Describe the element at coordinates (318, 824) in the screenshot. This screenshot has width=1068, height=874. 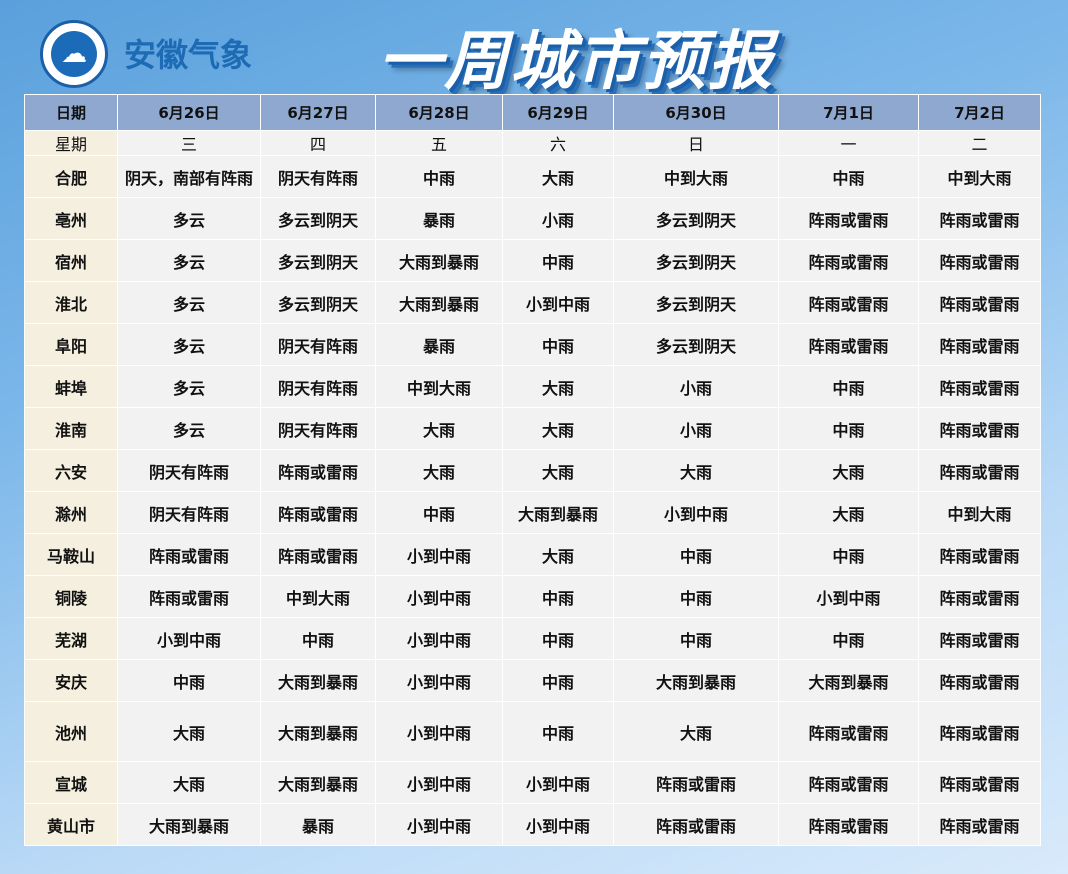
I see `forecast-cell: 暴雨` at that location.